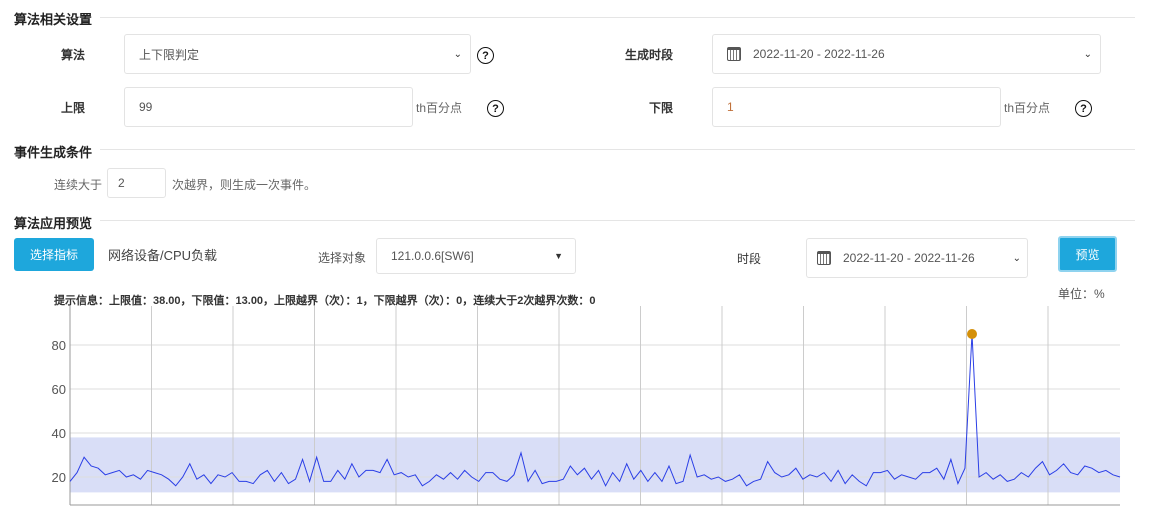  What do you see at coordinates (972, 334) in the screenshot?
I see `max-point-marker` at bounding box center [972, 334].